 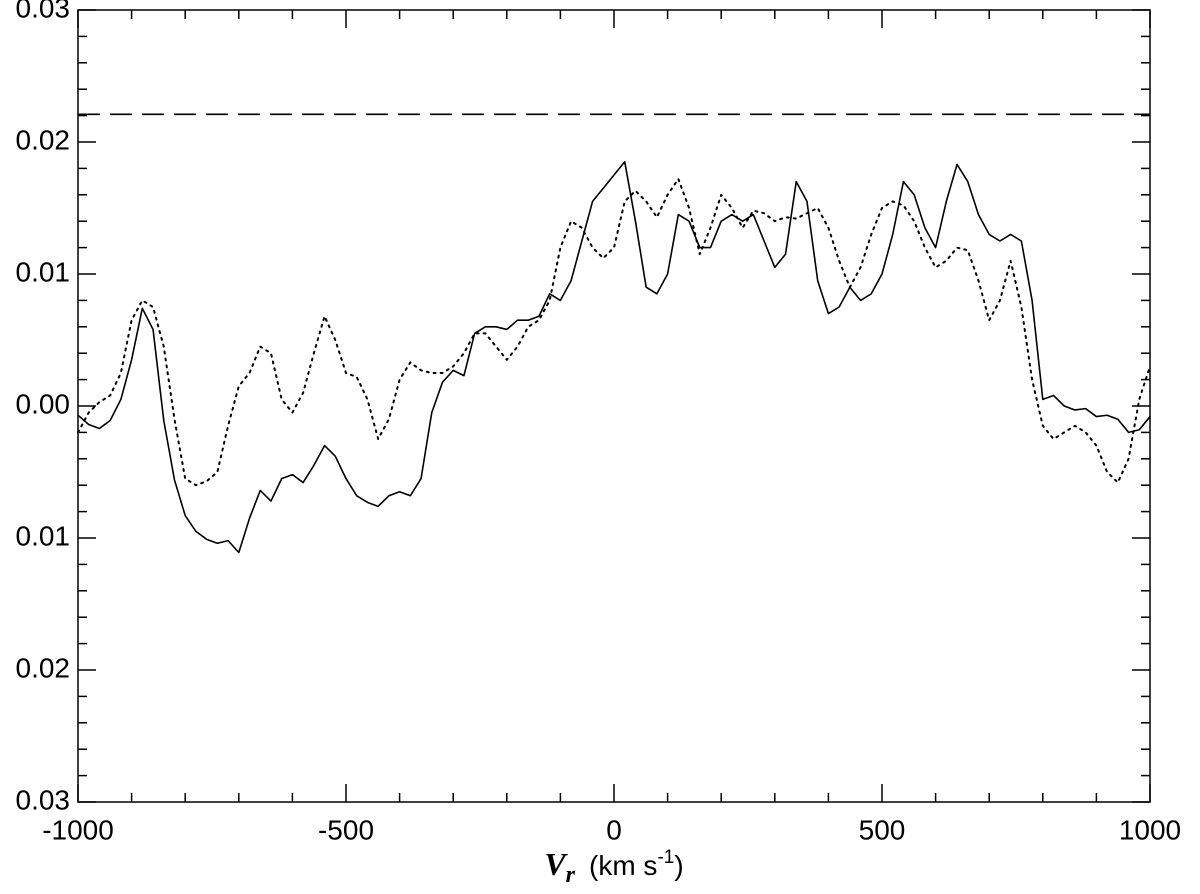 What do you see at coordinates (556, 864) in the screenshot?
I see `x-label-symbol: V` at bounding box center [556, 864].